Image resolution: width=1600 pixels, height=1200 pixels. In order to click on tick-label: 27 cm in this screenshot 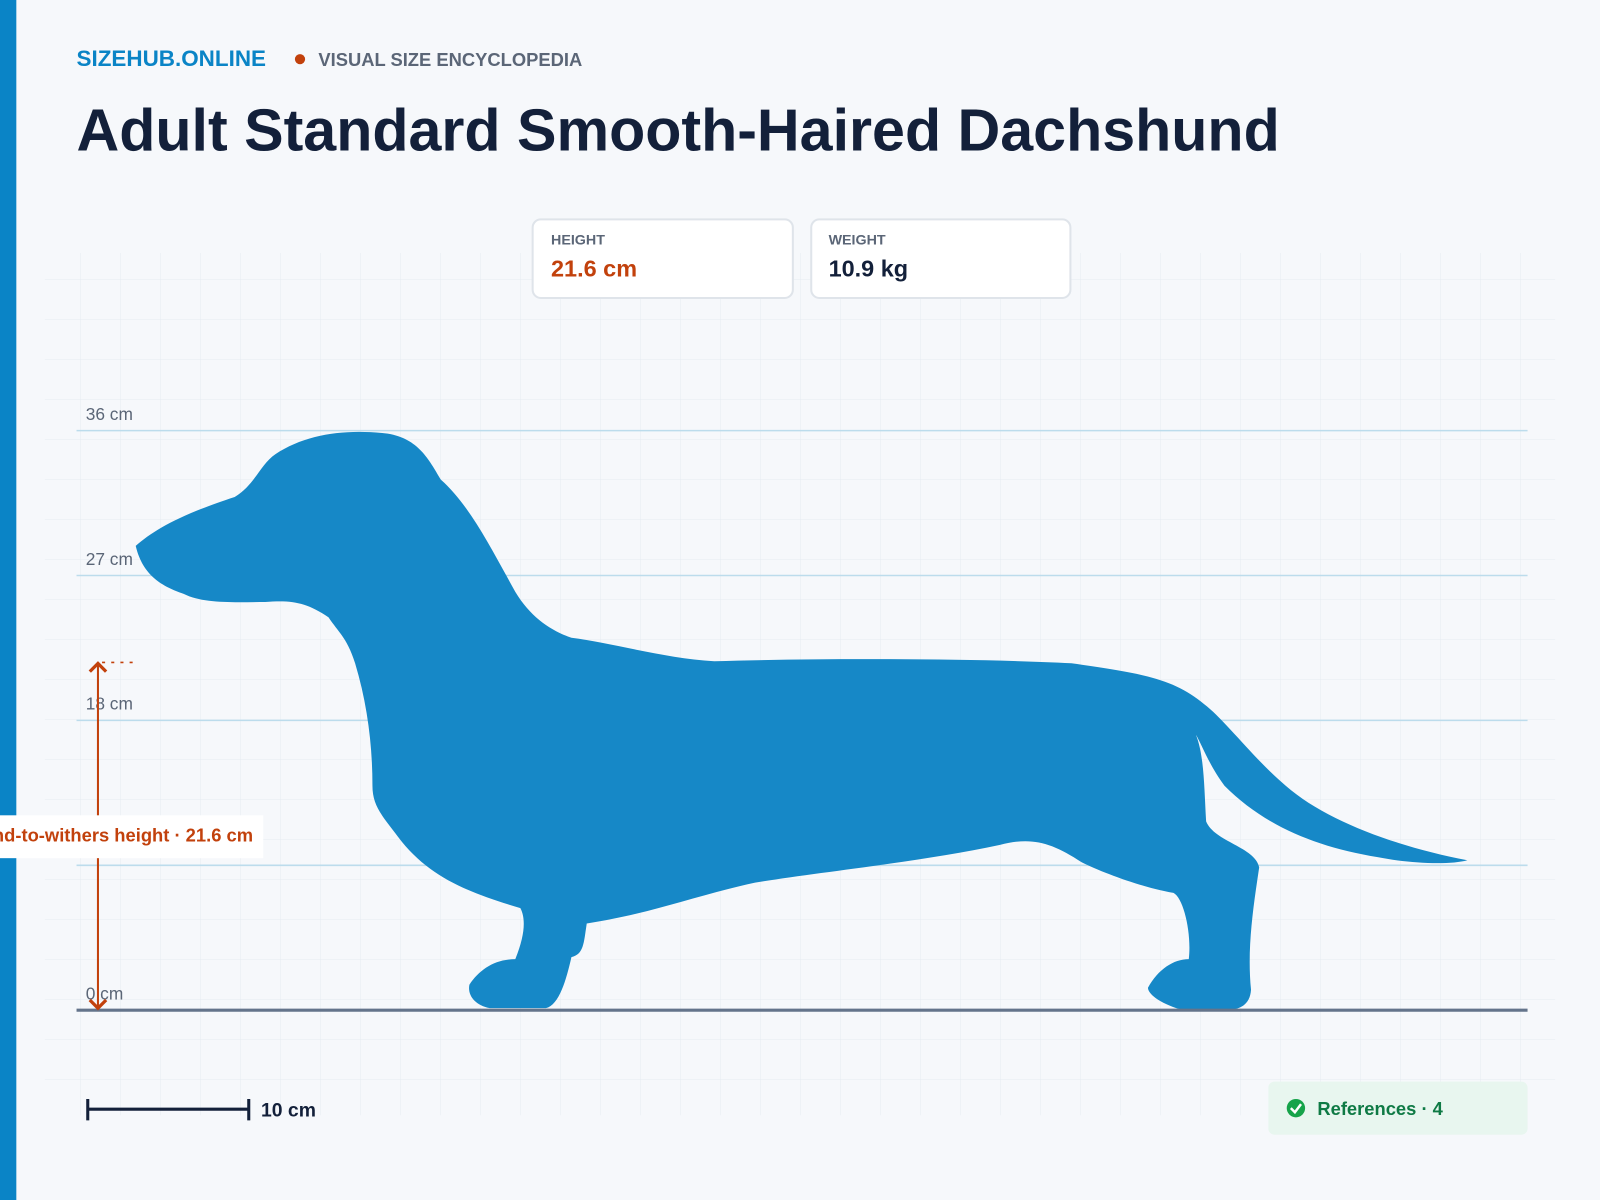, I will do `click(109, 559)`.